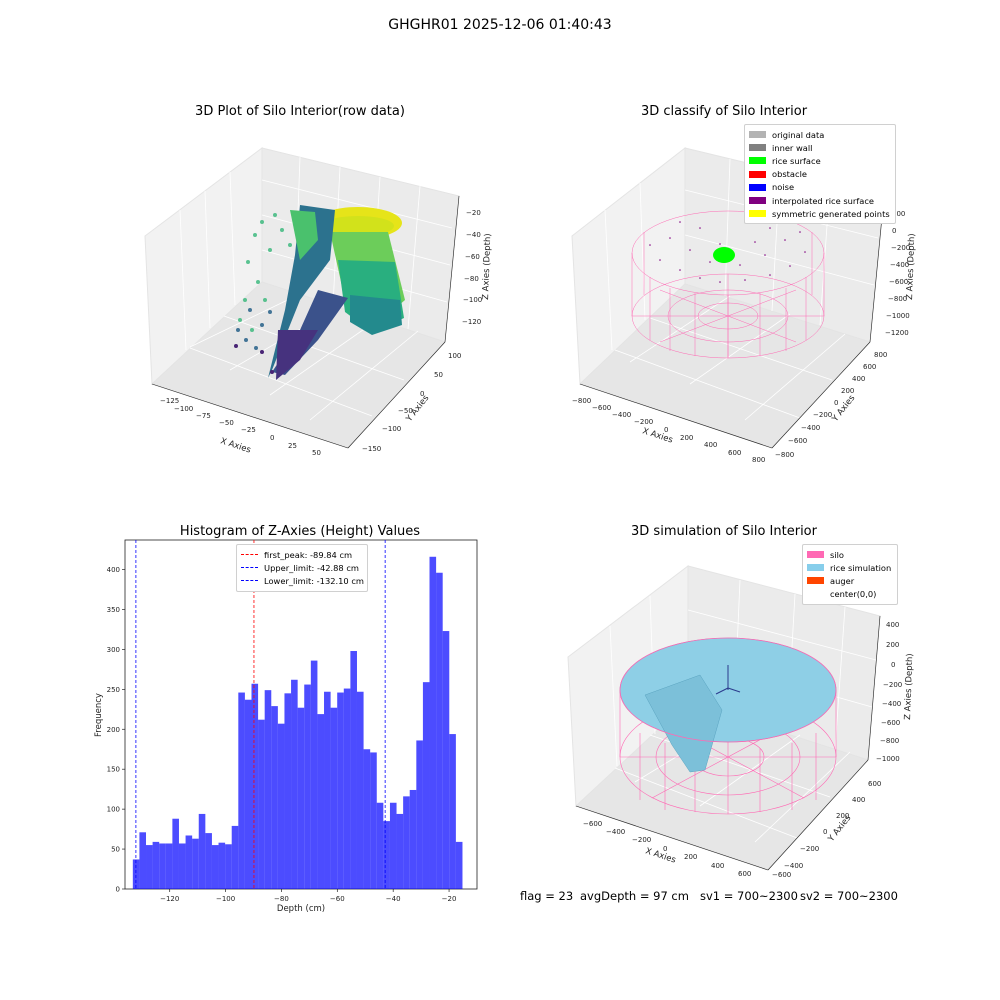 The width and height of the screenshot is (1000, 1000). Describe the element at coordinates (892, 645) in the screenshot. I see `sim-ztick: 200` at that location.